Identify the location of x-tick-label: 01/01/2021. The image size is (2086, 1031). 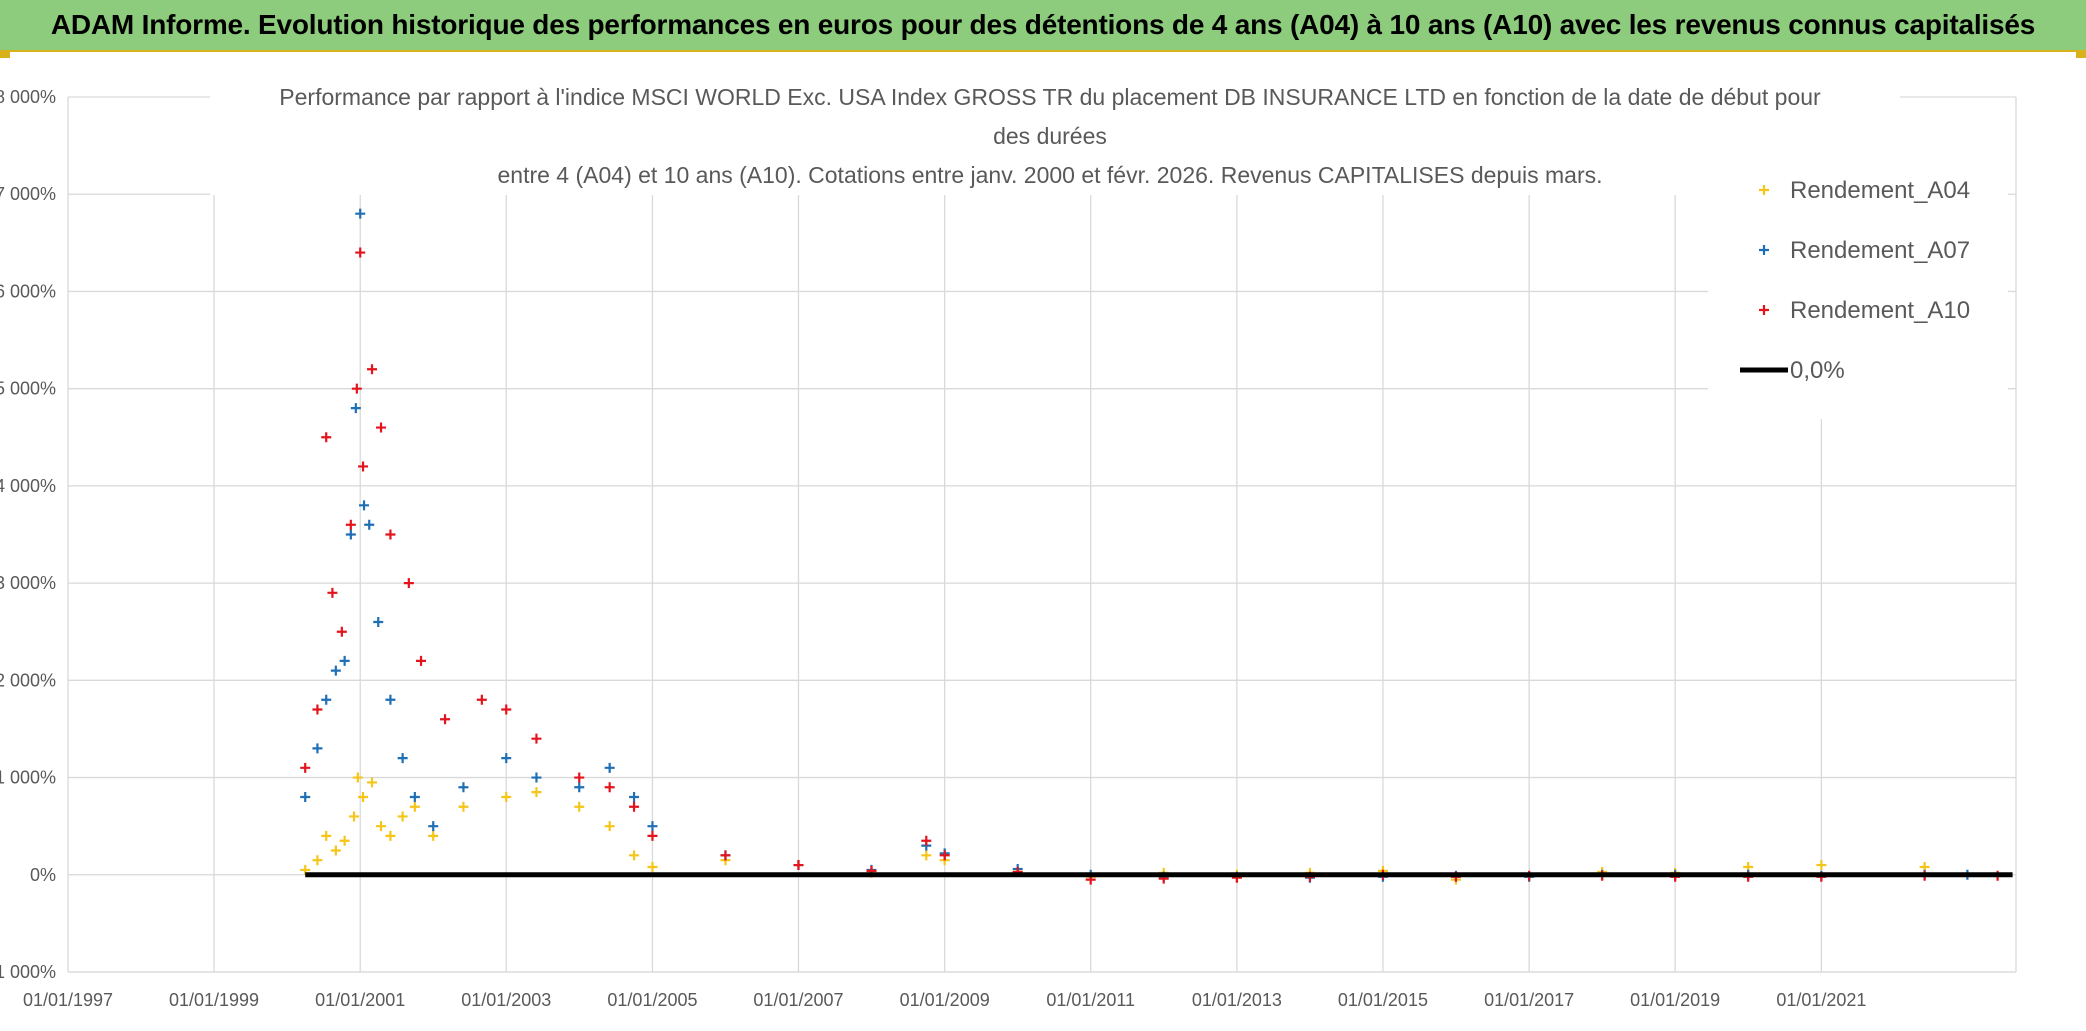
(1821, 1000).